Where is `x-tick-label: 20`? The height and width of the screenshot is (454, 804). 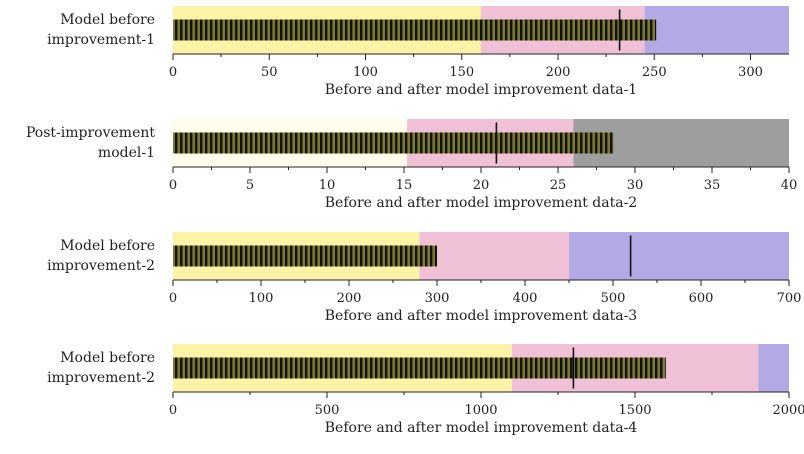 x-tick-label: 20 is located at coordinates (481, 185).